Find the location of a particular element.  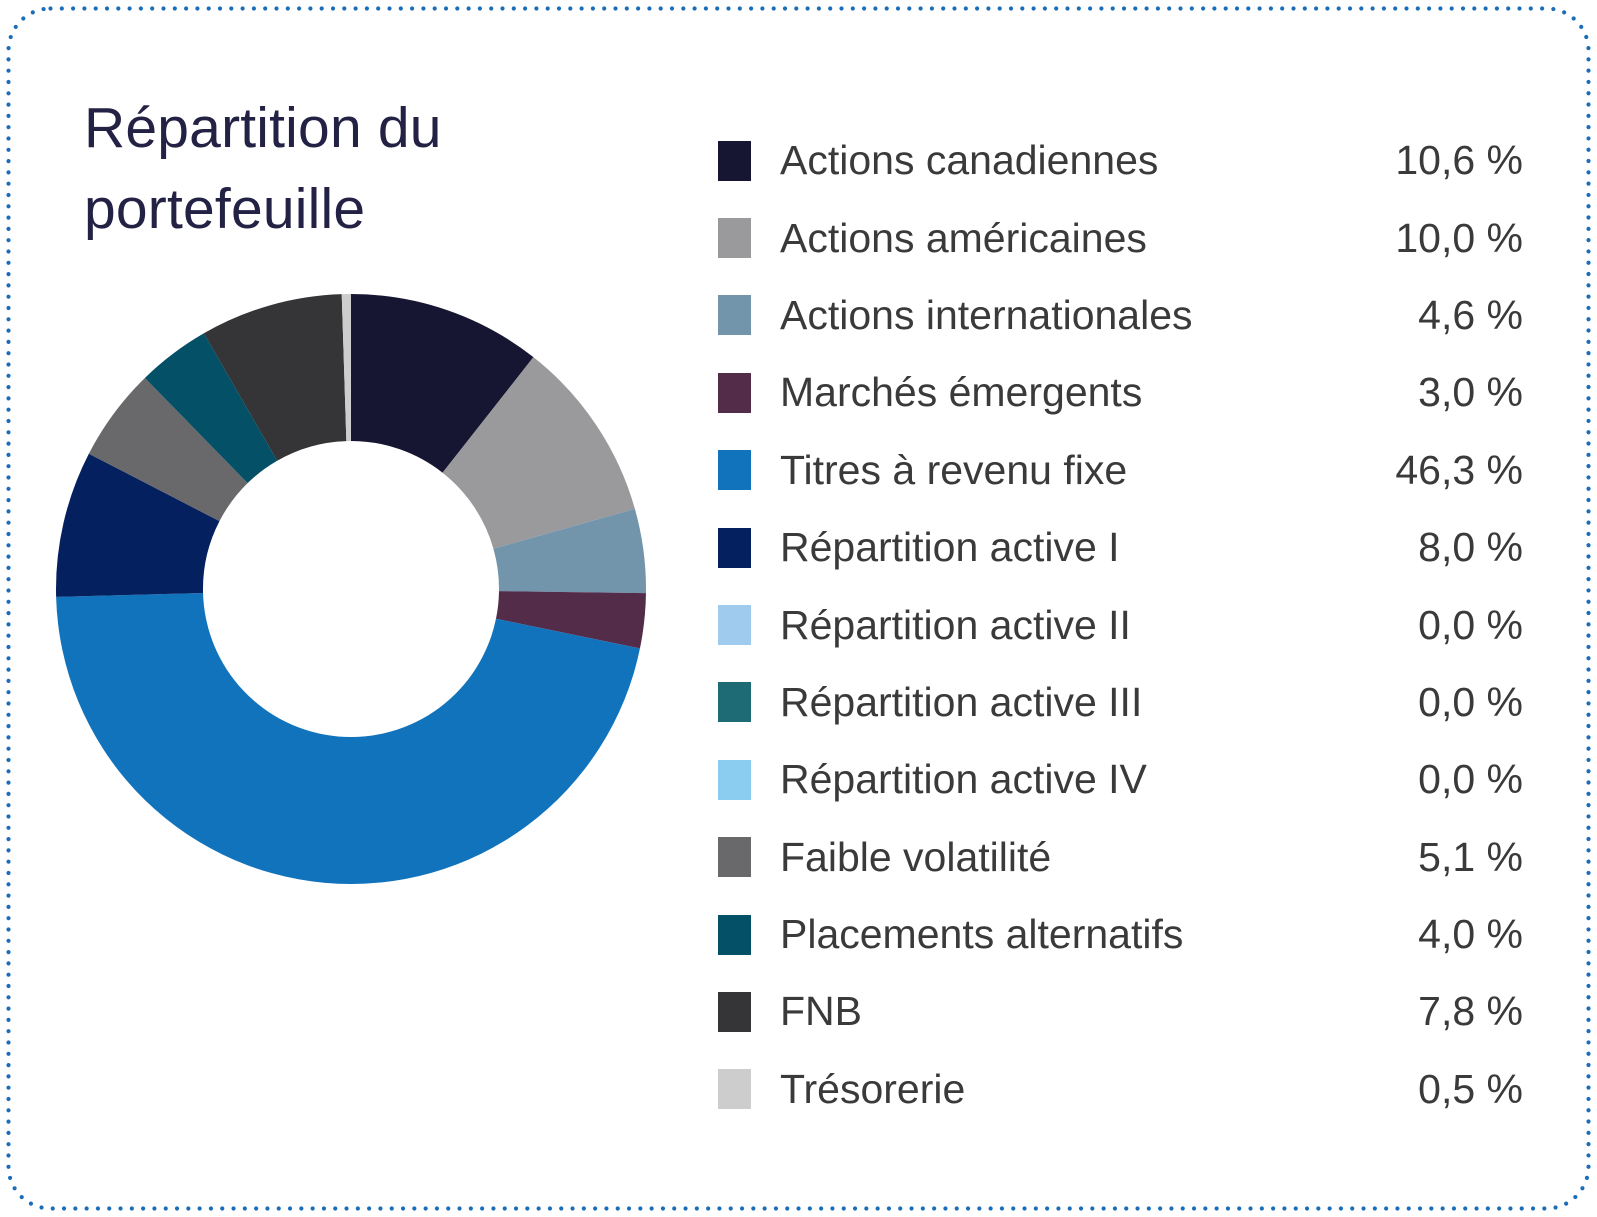

legend-item: Actions internationales 4,6 % is located at coordinates (1120, 315).